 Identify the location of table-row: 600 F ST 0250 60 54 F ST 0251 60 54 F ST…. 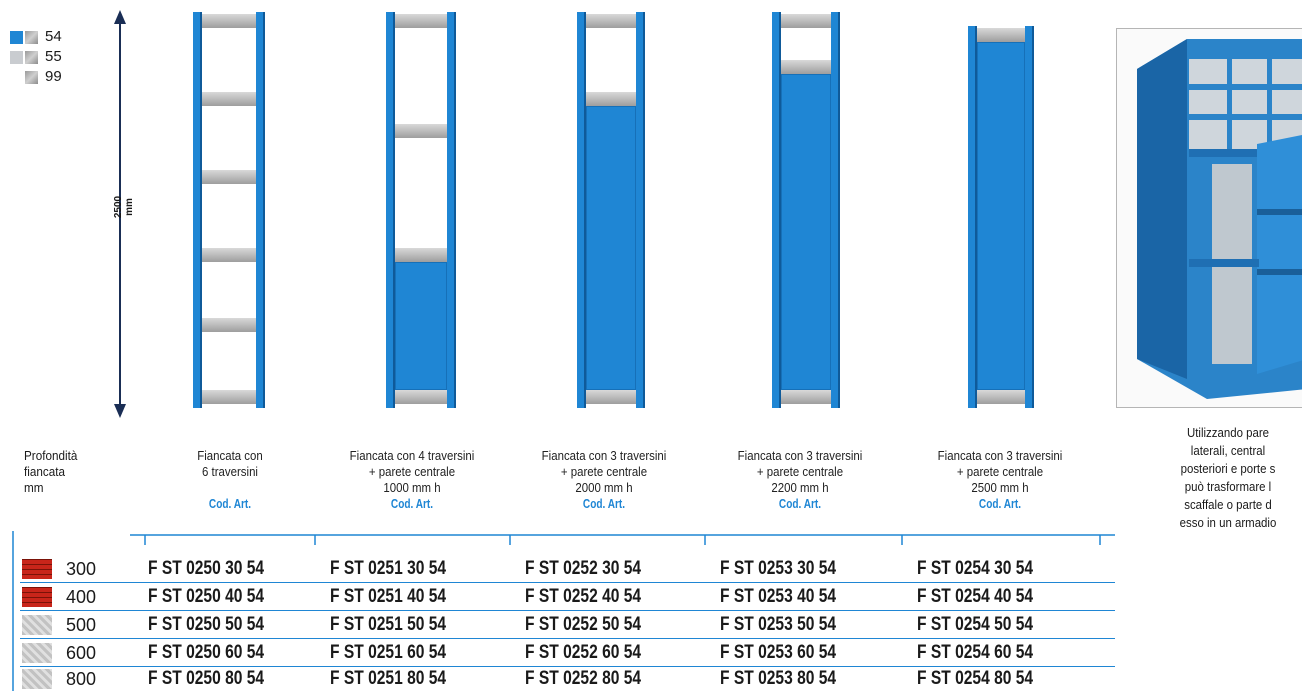
(567, 653).